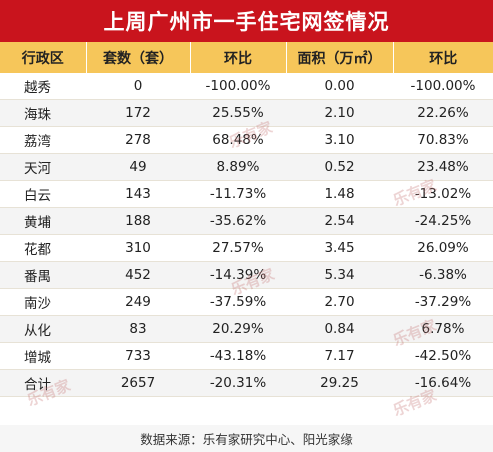 This screenshot has width=493, height=452. Describe the element at coordinates (339, 86) in the screenshot. I see `area-cell: 0.00` at that location.